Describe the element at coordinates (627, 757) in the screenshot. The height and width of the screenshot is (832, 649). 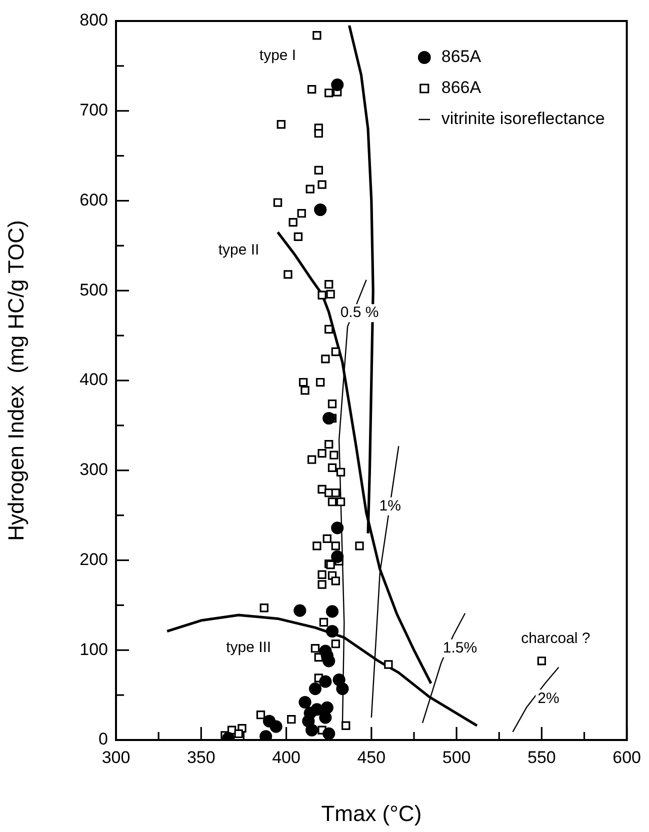
I see `x-tick-label: 600` at that location.